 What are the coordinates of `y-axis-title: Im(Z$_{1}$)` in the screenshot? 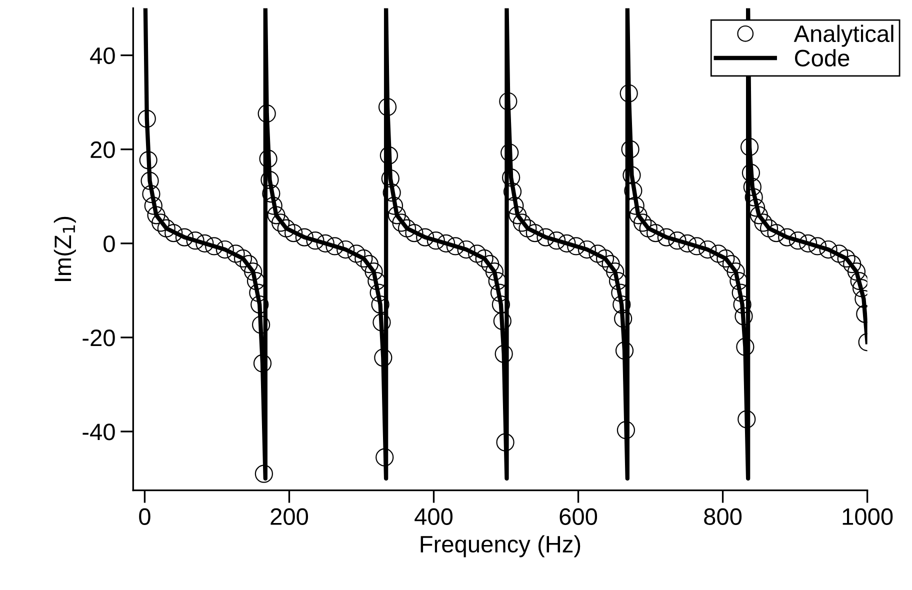 It's located at (65, 248).